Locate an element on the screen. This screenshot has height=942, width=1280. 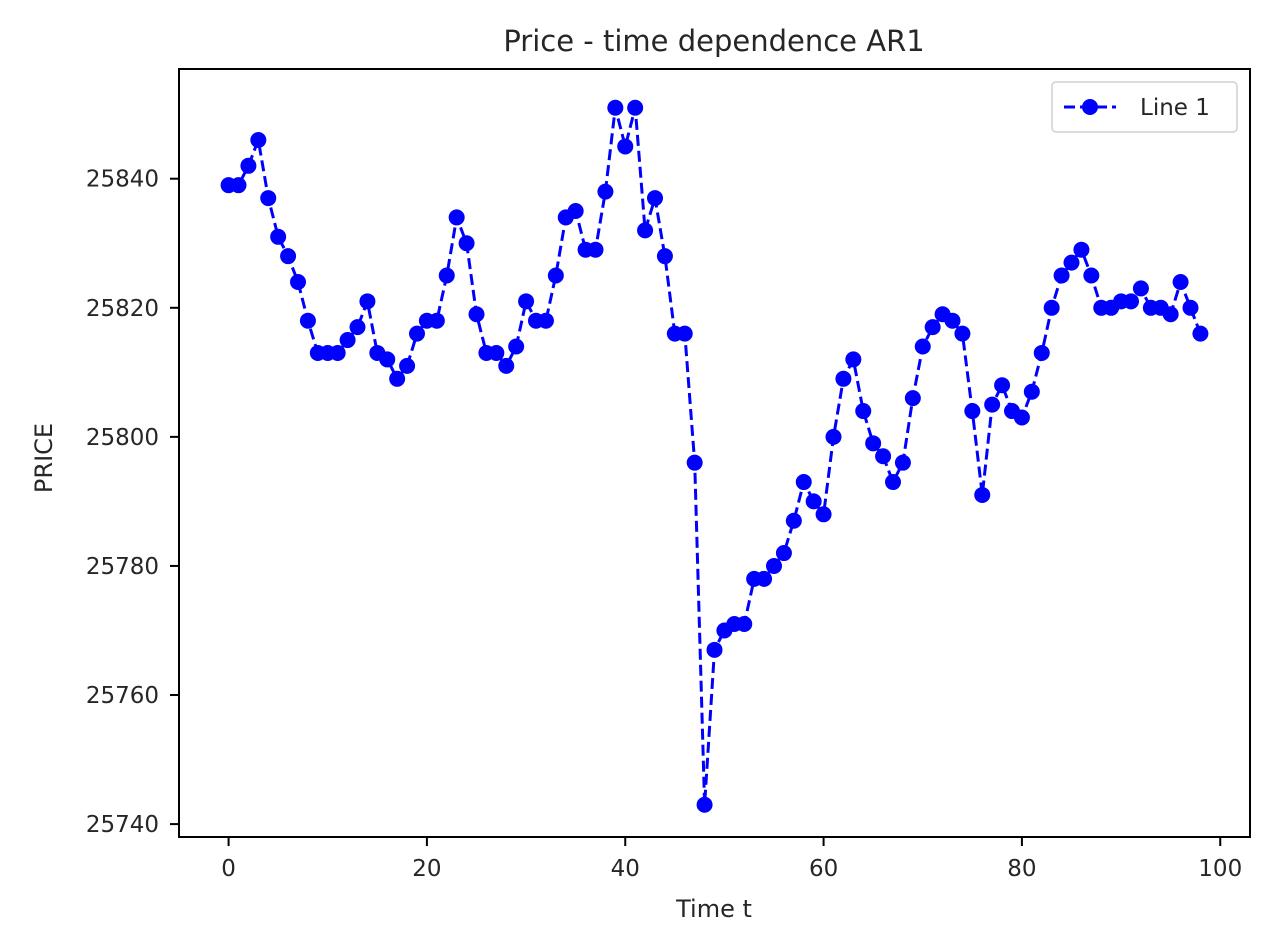
x-axis-ticks: 0 20 40 60 80 100 is located at coordinates (731, 859).